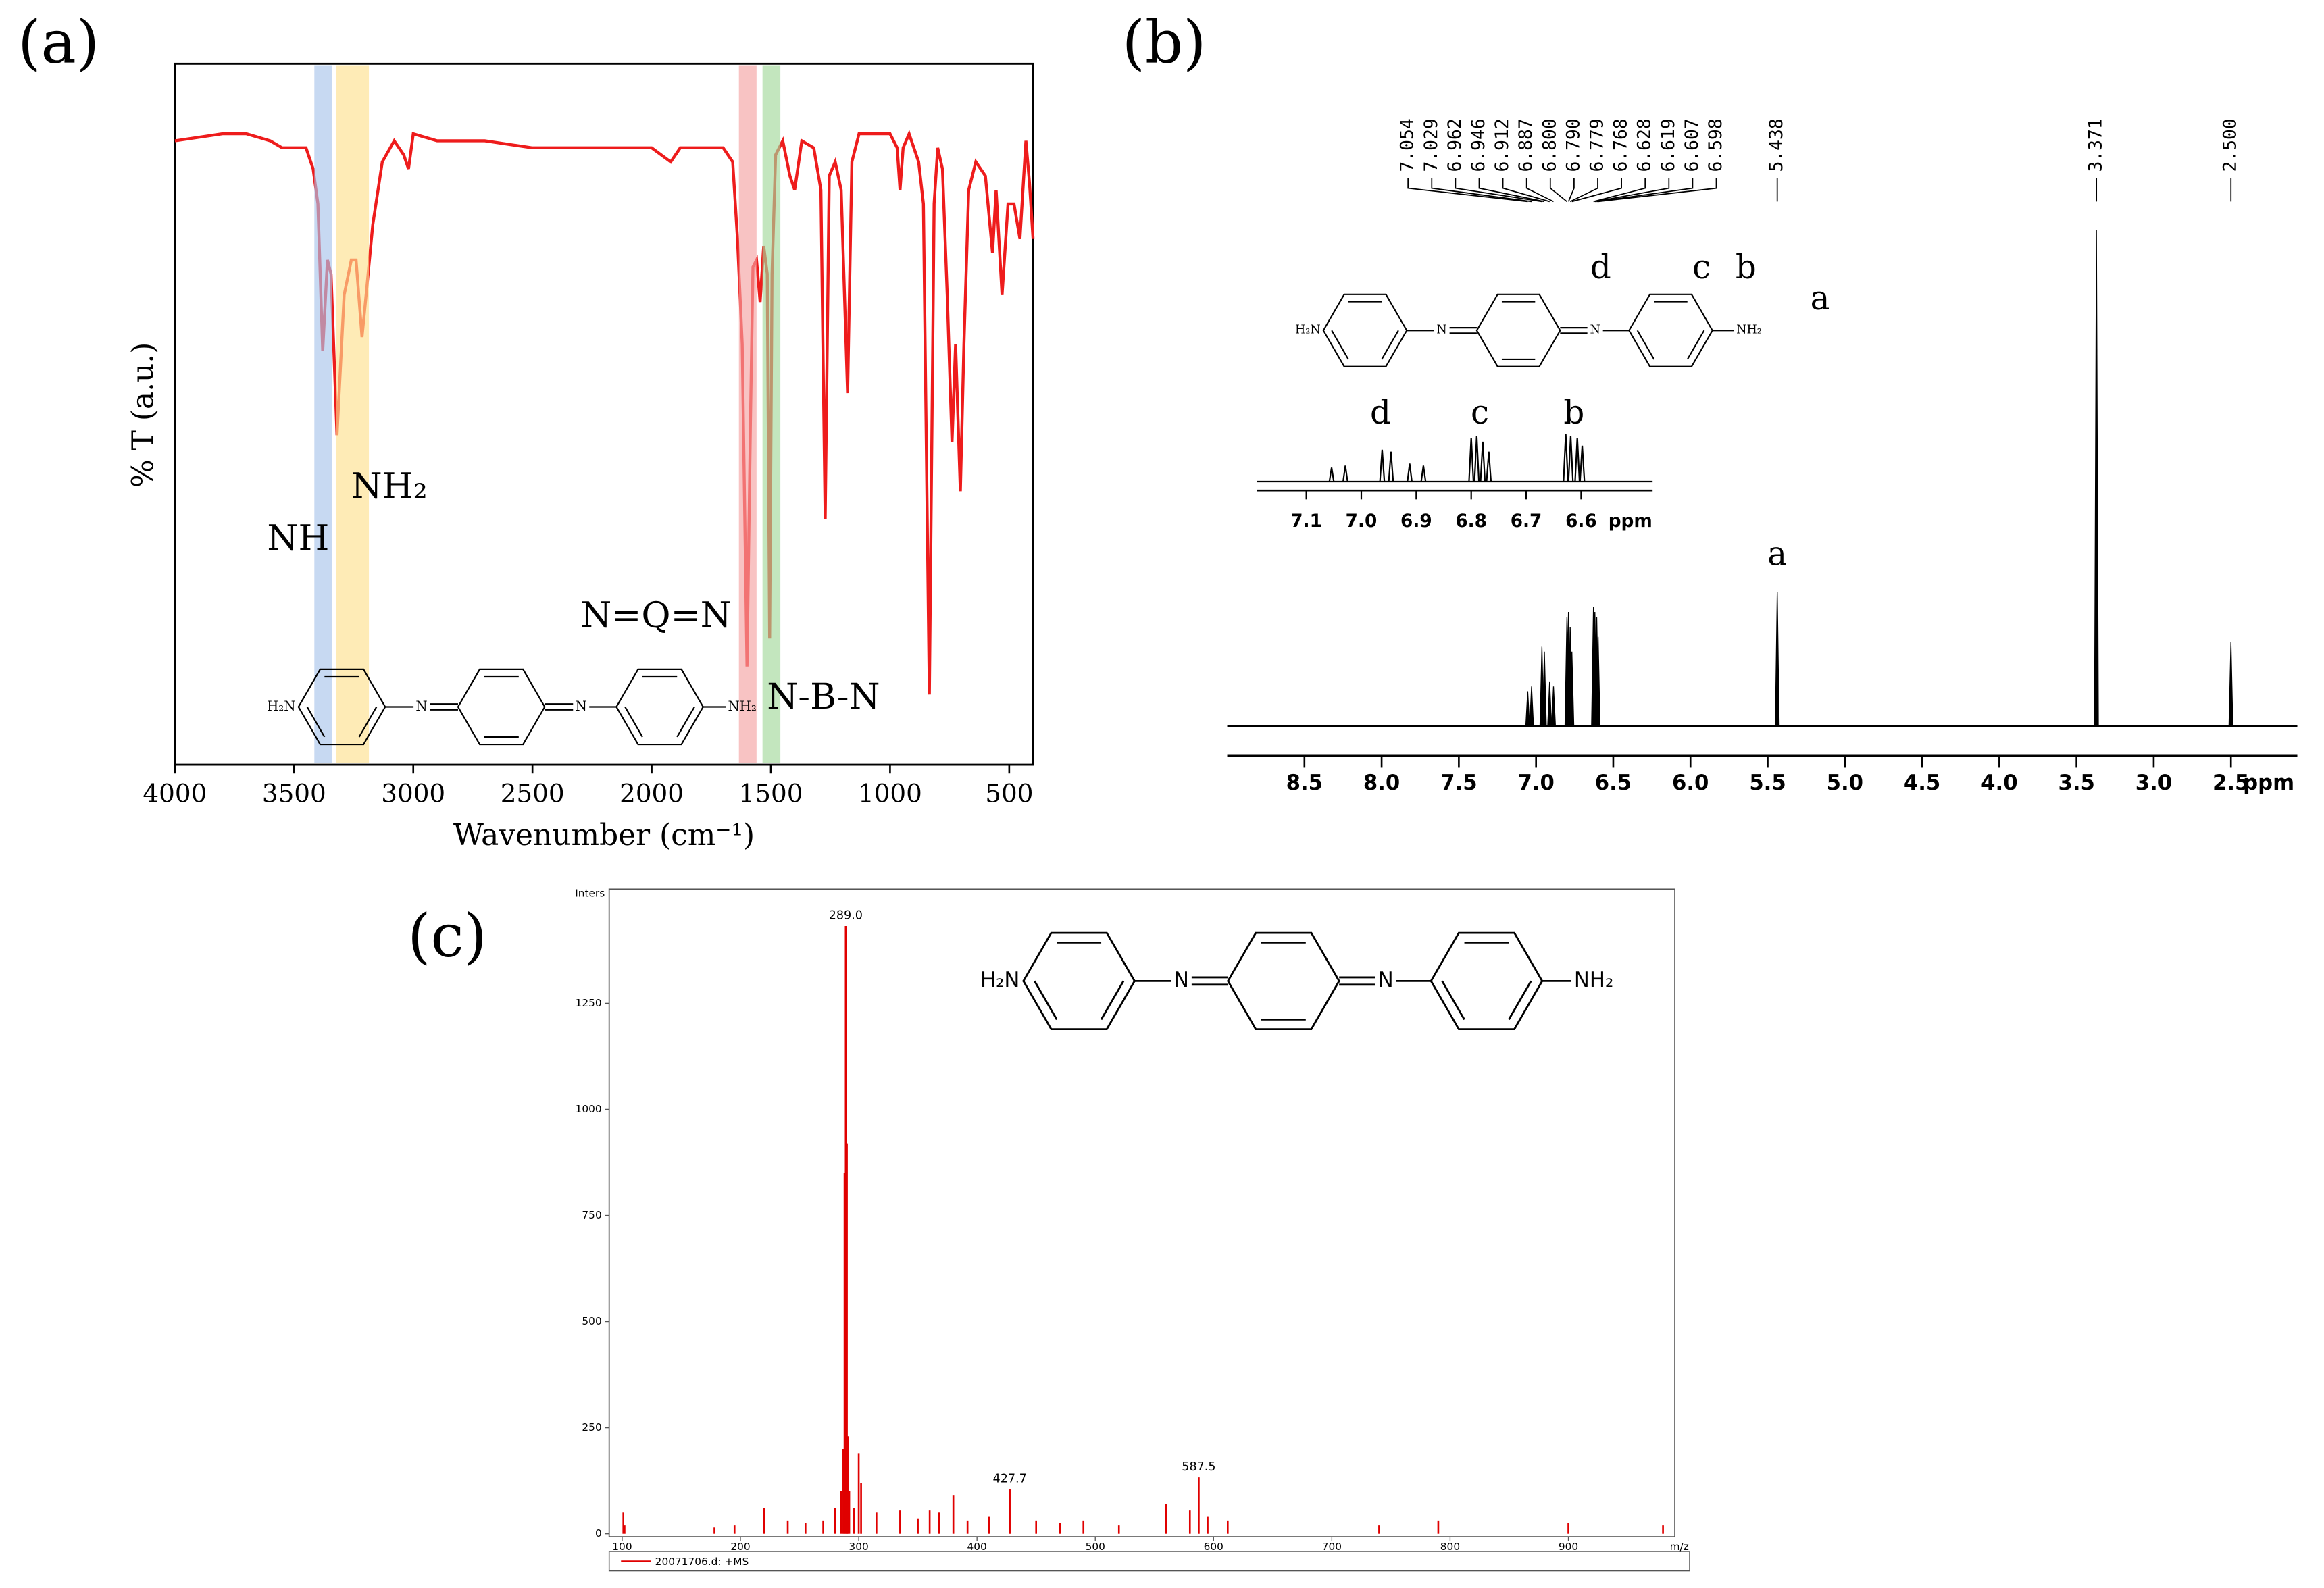 The width and height of the screenshot is (2324, 1588). Describe the element at coordinates (1777, 145) in the screenshot. I see `peak-position-label: 5.438` at that location.